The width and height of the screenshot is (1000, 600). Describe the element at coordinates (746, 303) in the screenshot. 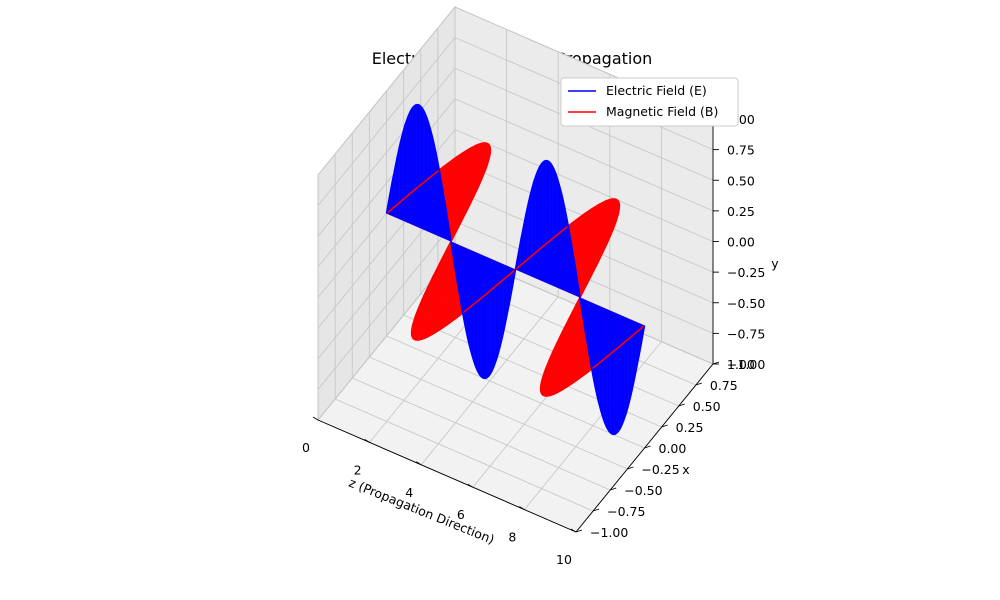

I see `y-tick-label: −0.50` at that location.